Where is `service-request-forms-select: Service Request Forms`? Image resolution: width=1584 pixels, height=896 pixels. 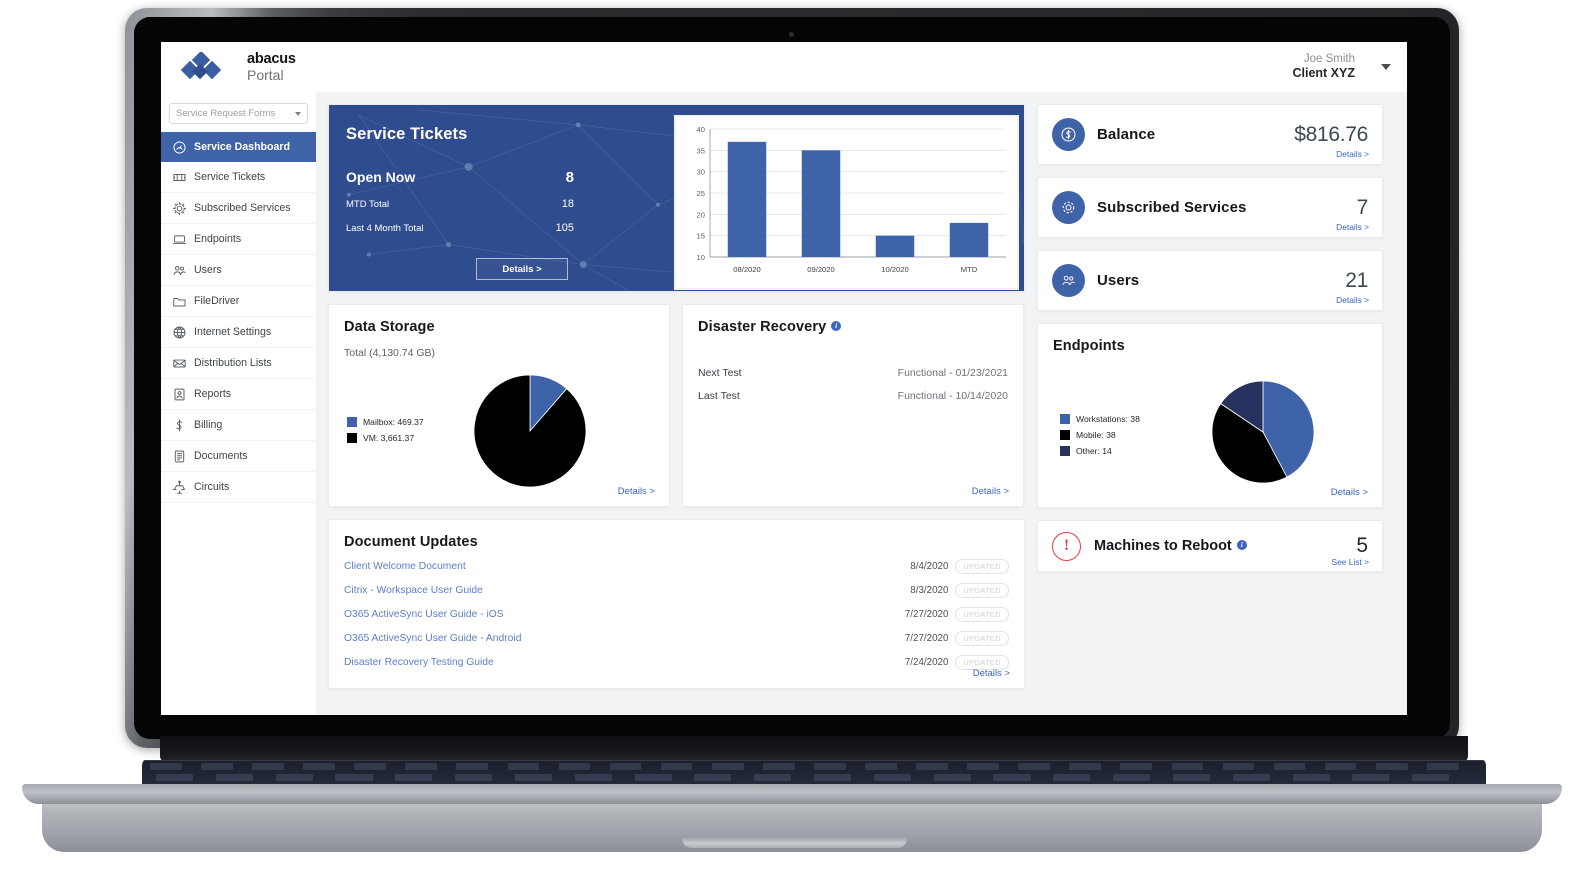 service-request-forms-select: Service Request Forms is located at coordinates (238, 113).